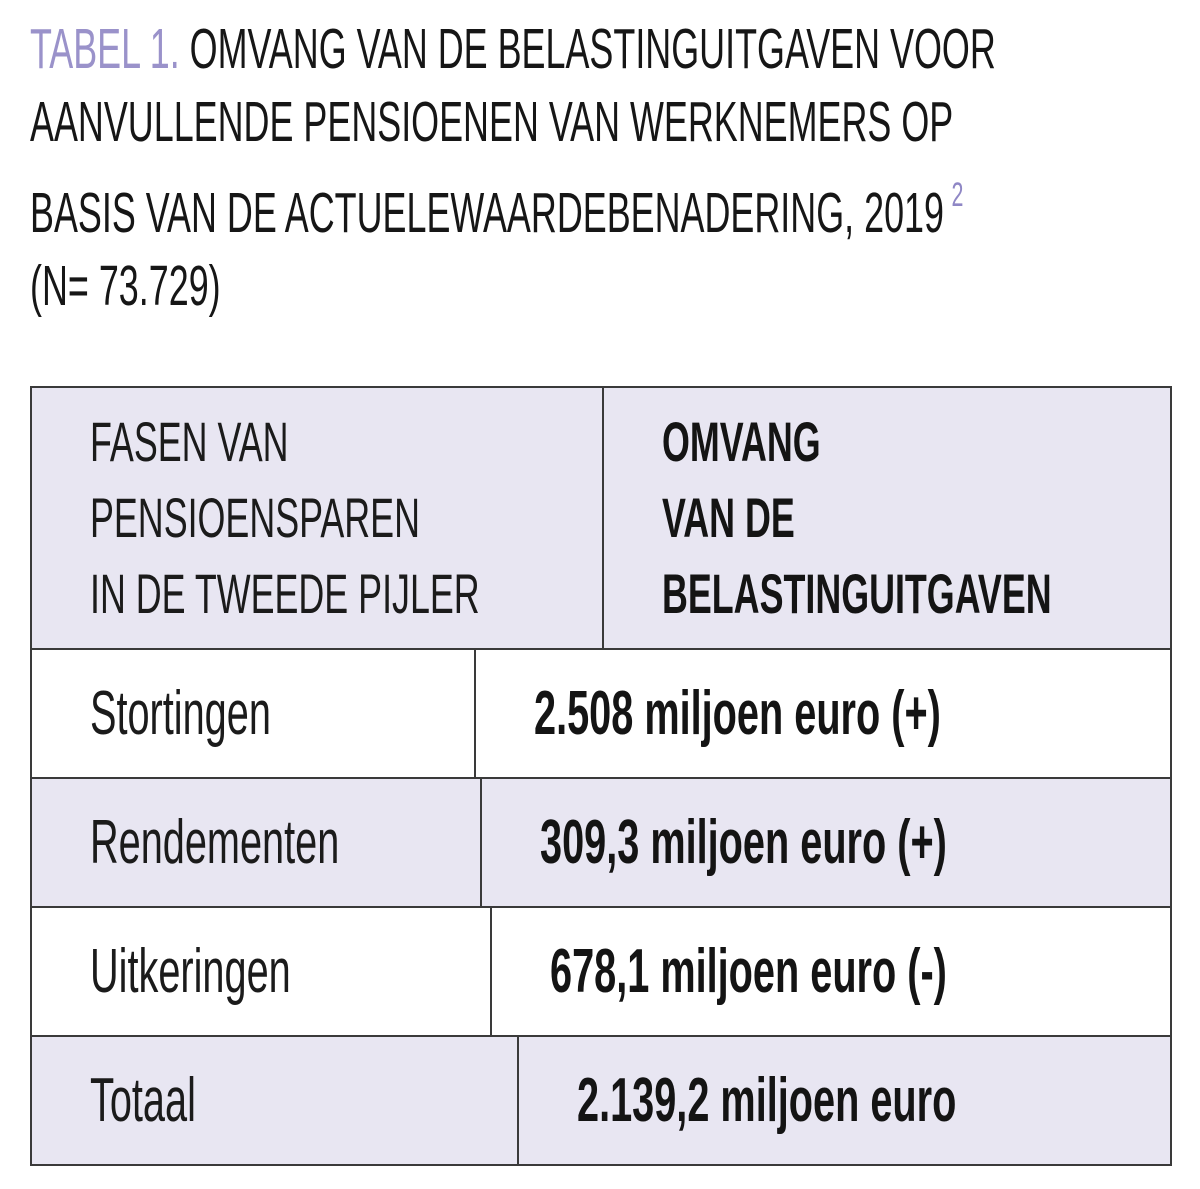 The image size is (1200, 1189). I want to click on sample-size-note: (N= 73.729), so click(125, 286).